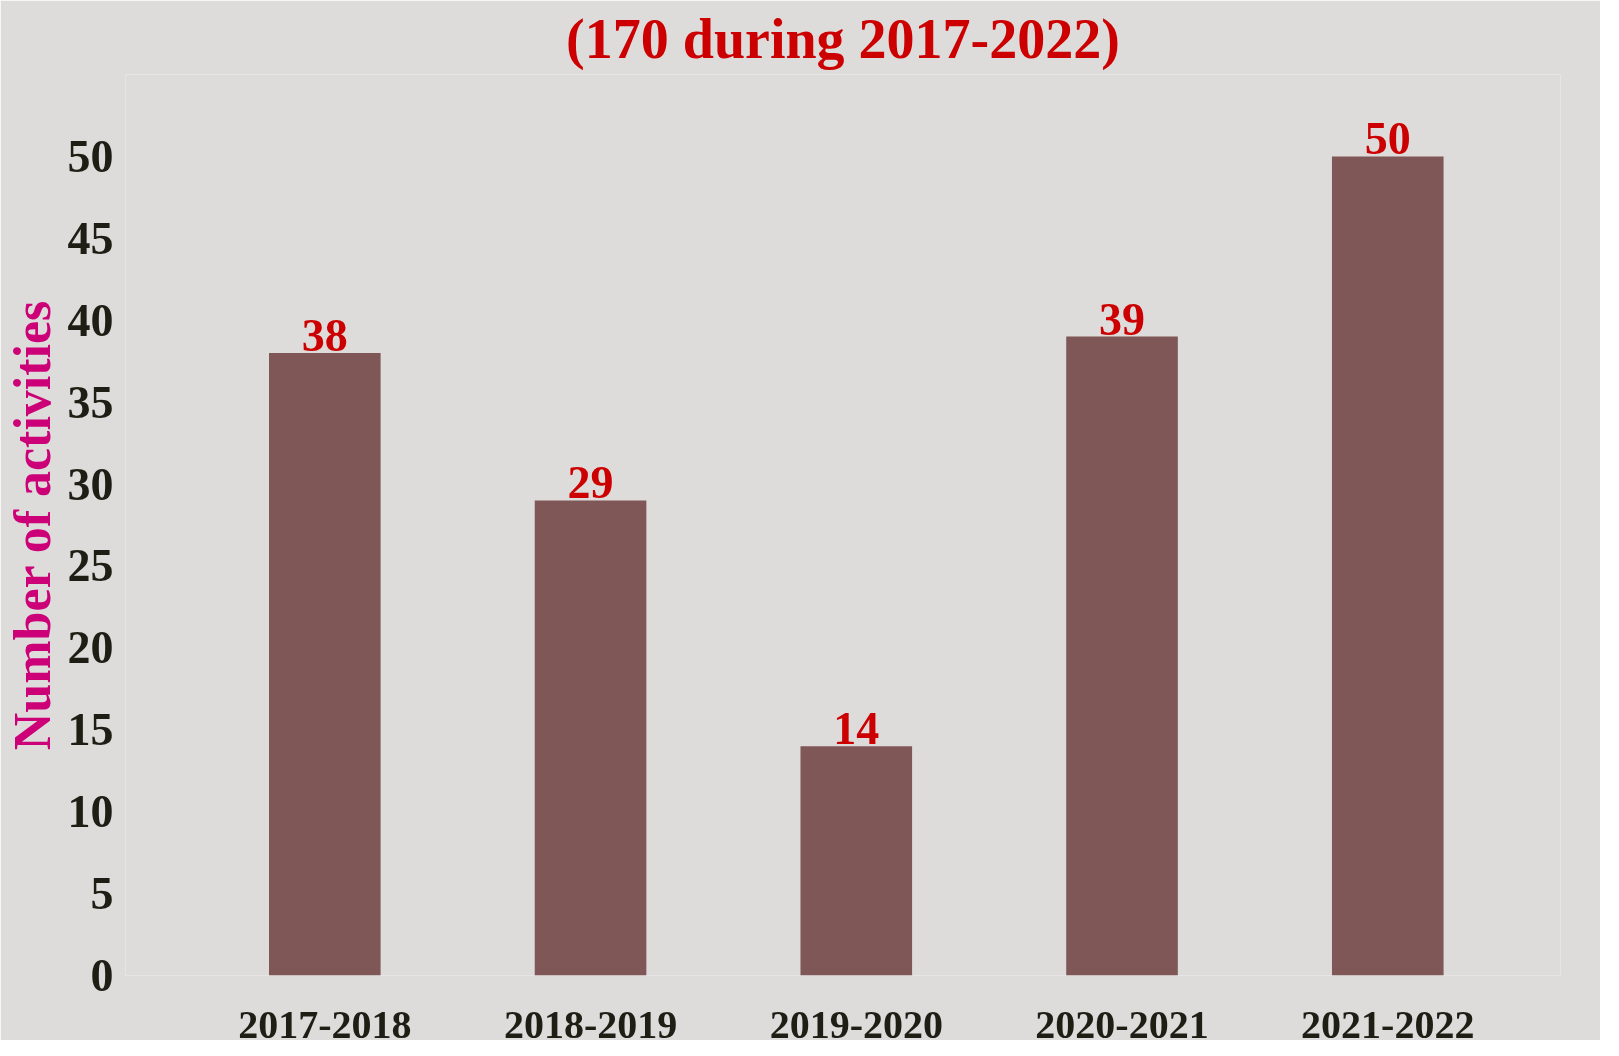 The height and width of the screenshot is (1056, 1619). I want to click on chart-title: (170 during 2017-2022), so click(843, 39).